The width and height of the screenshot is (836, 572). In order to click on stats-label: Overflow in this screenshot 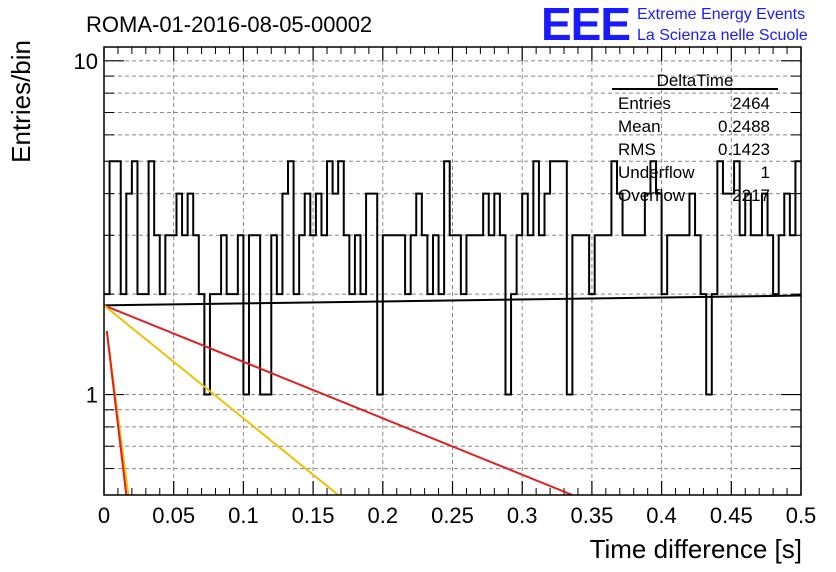, I will do `click(652, 195)`.